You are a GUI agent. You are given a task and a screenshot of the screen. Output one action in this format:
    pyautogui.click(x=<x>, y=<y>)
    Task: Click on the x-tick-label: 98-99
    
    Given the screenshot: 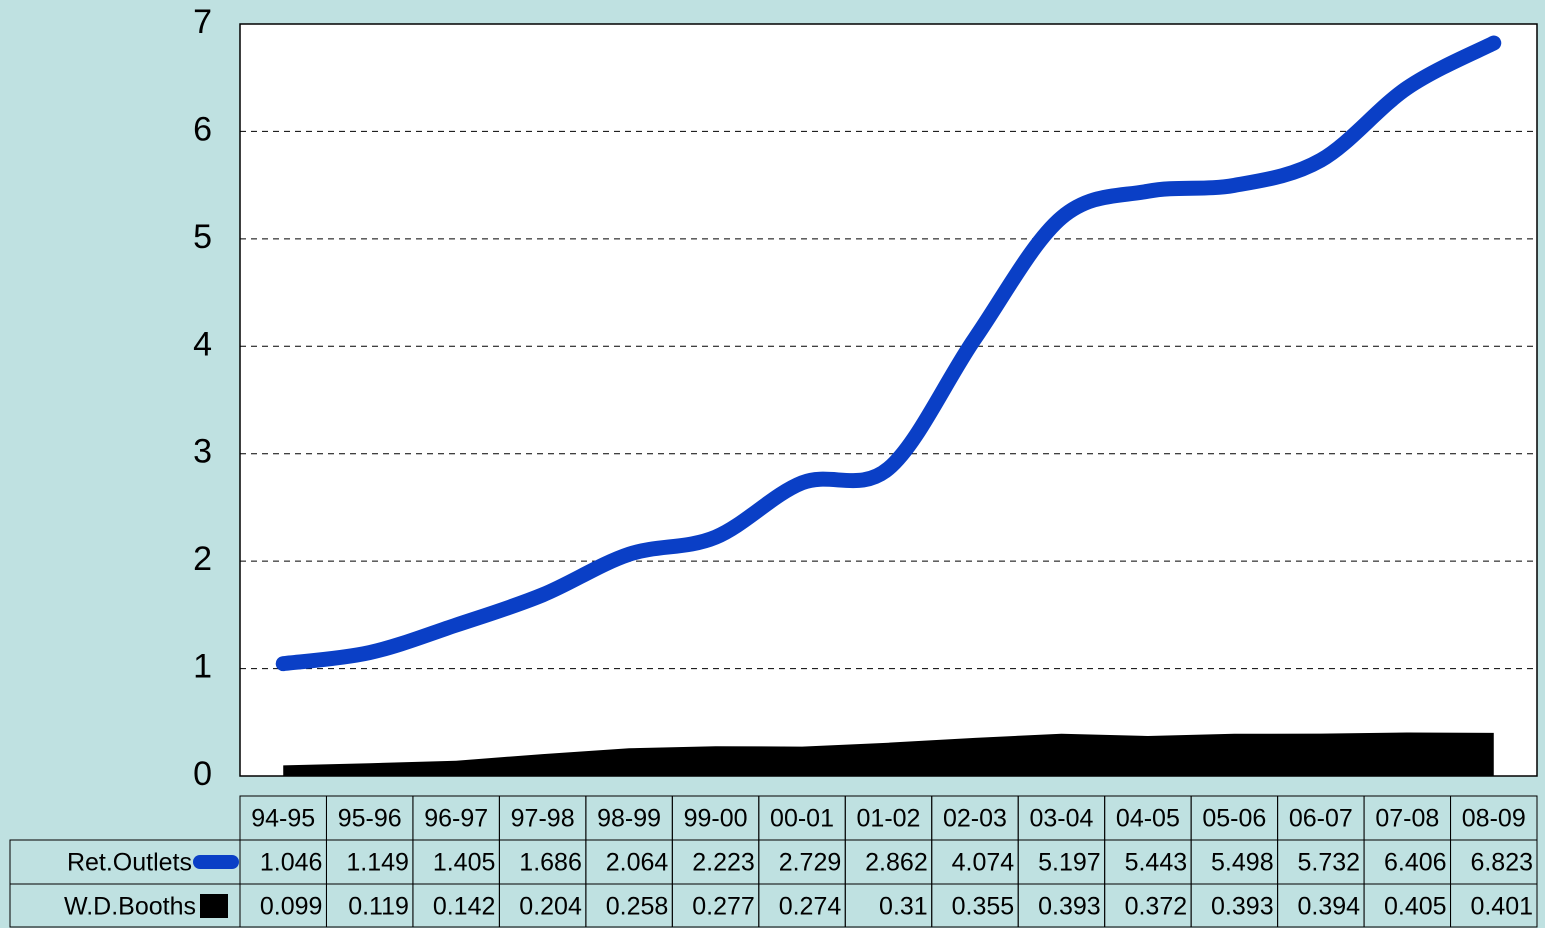 What is the action you would take?
    pyautogui.click(x=629, y=819)
    